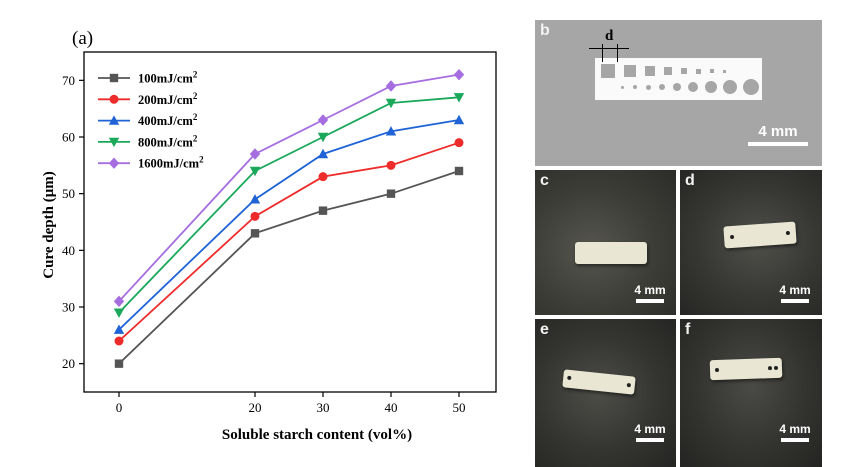  I want to click on dimension-marker: d, so click(622, 45).